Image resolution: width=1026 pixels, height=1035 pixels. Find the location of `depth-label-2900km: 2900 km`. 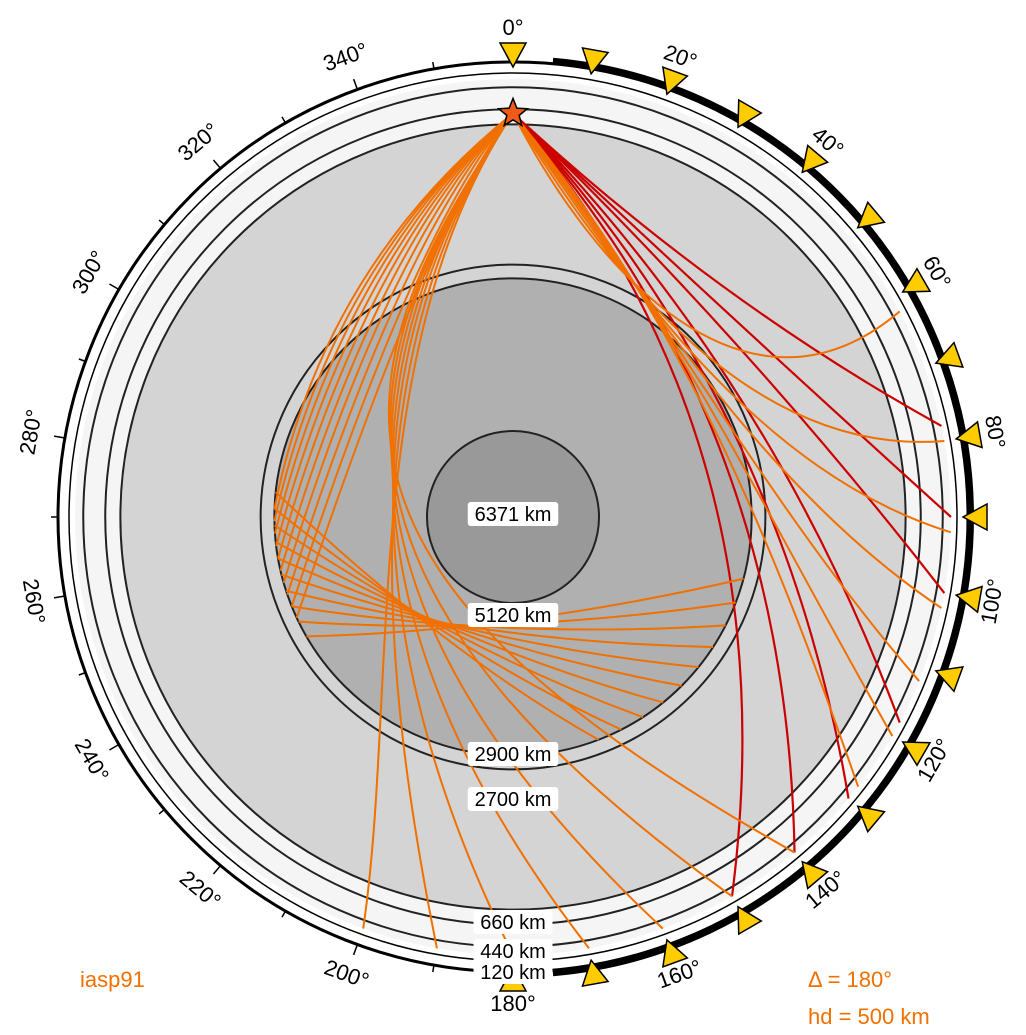

depth-label-2900km: 2900 km is located at coordinates (513, 754).